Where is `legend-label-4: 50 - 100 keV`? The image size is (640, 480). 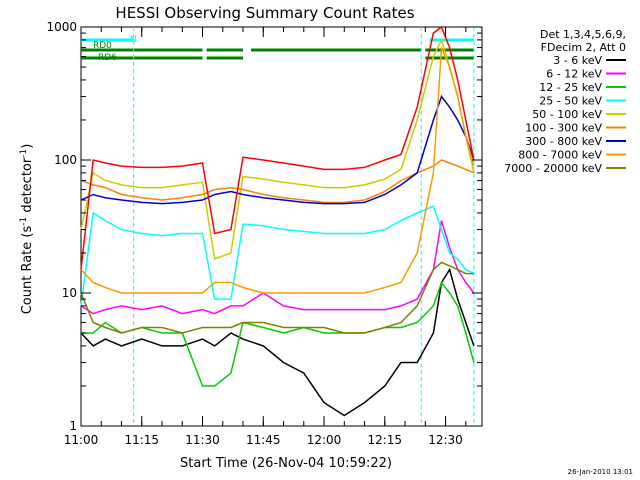 legend-label-4: 50 - 100 keV is located at coordinates (567, 114).